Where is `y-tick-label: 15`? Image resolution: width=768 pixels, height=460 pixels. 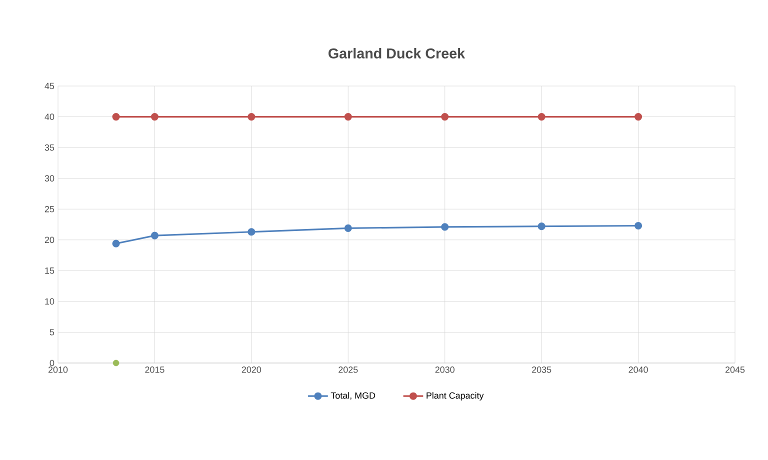 y-tick-label: 15 is located at coordinates (49, 271).